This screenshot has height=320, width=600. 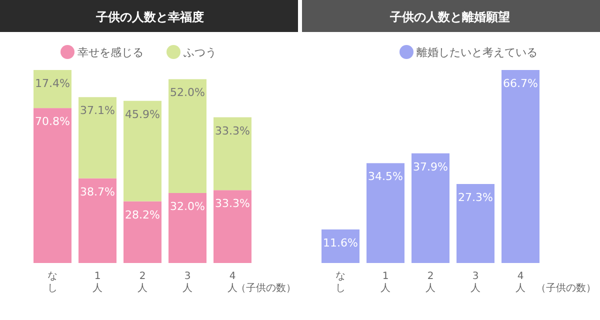 I want to click on legend-item: 幸せを感じる, so click(x=102, y=52).